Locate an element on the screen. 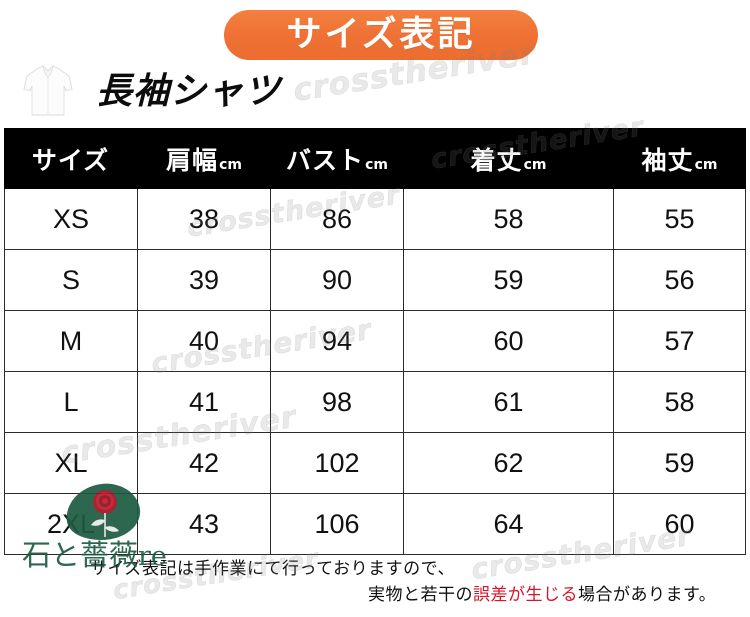  table-row: XS 38 86 58 55 is located at coordinates (375, 219).